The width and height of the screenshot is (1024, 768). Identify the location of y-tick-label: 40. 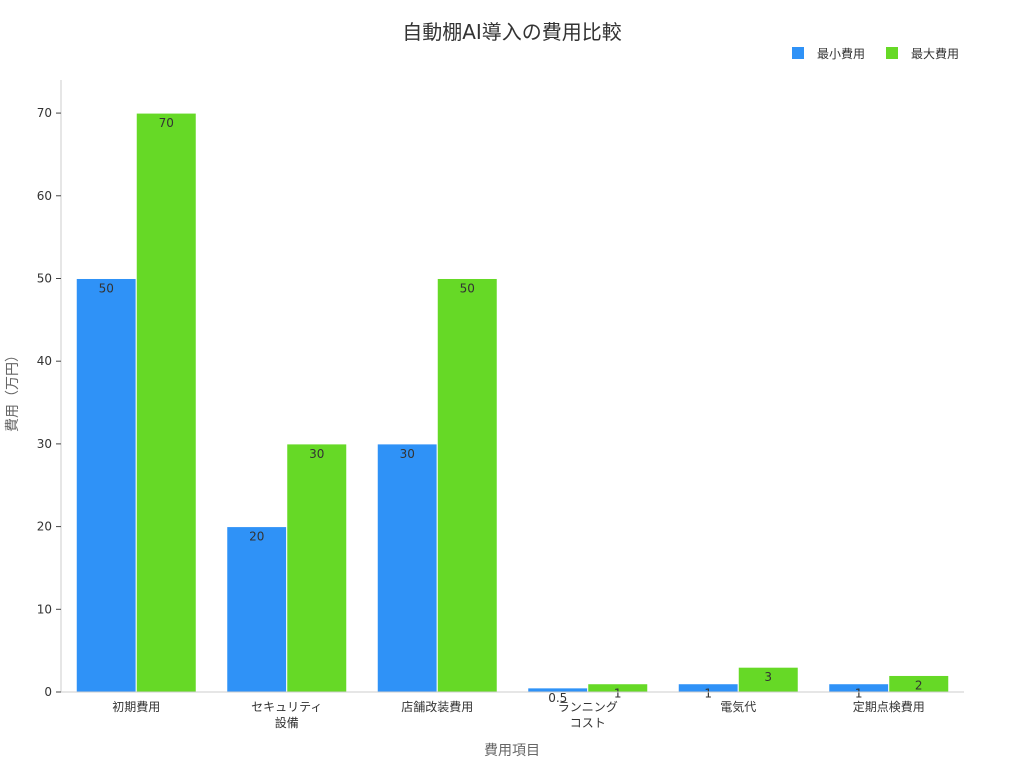
(44, 361).